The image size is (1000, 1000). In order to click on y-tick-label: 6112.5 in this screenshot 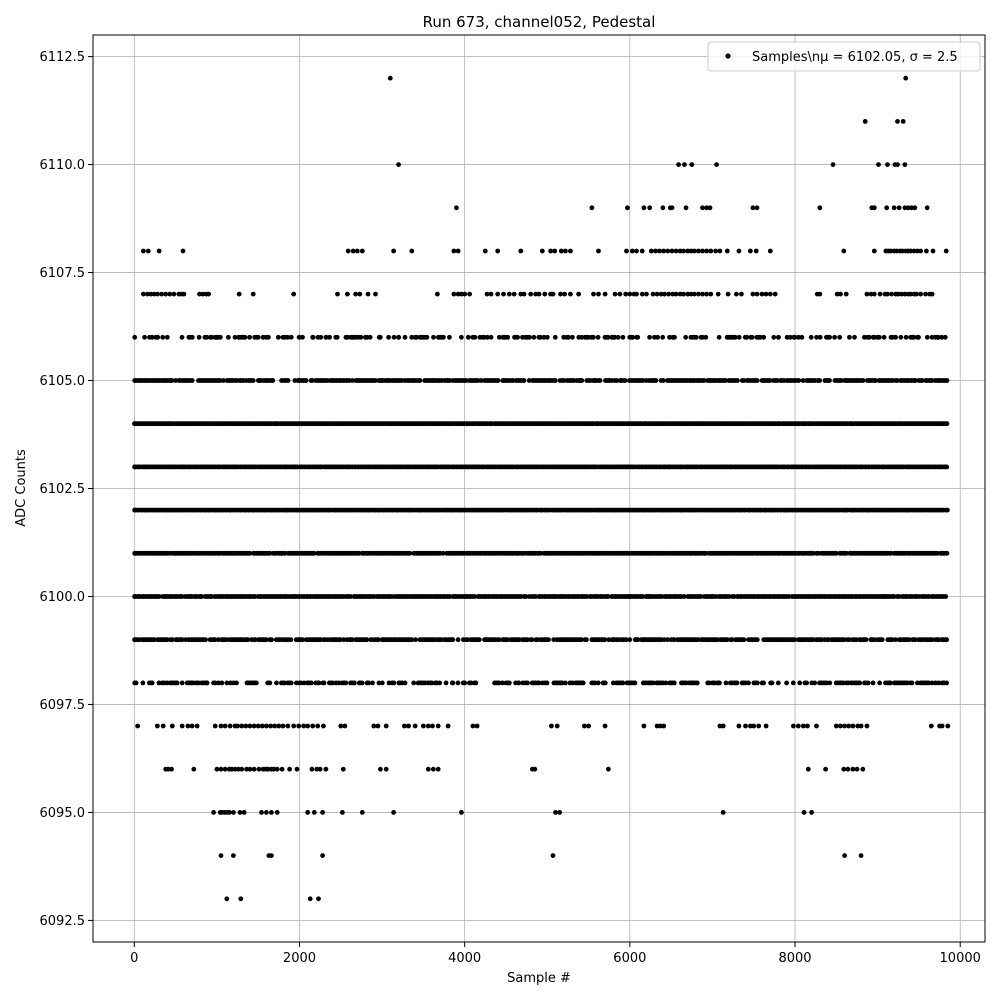, I will do `click(63, 57)`.